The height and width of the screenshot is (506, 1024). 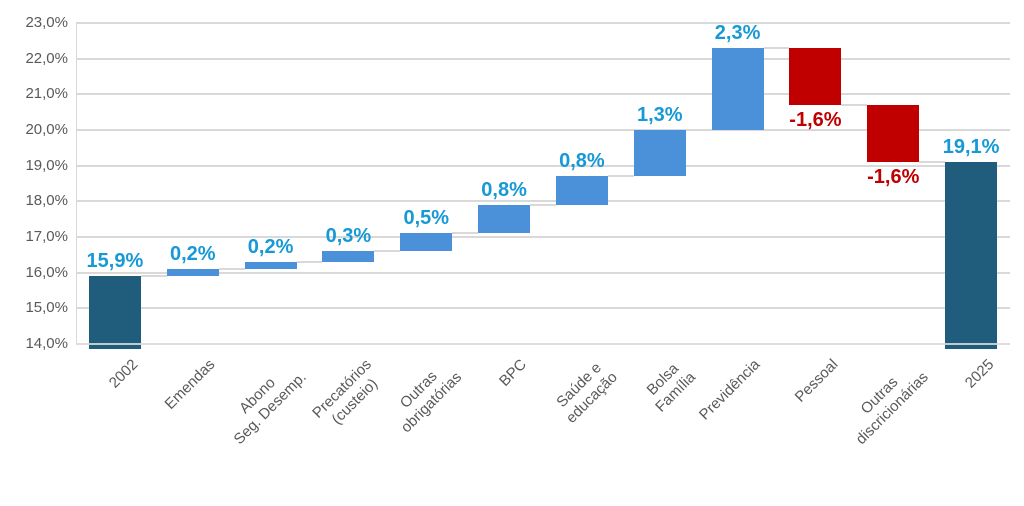 What do you see at coordinates (430, 402) in the screenshot?
I see `x-axis-category-label: Outras obrigatórias` at bounding box center [430, 402].